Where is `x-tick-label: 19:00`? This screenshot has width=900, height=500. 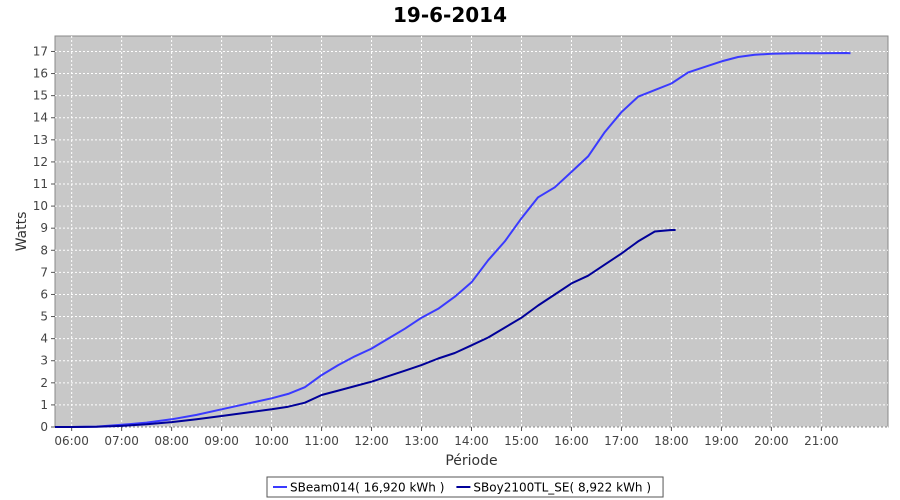
x-tick-label: 19:00 is located at coordinates (721, 441).